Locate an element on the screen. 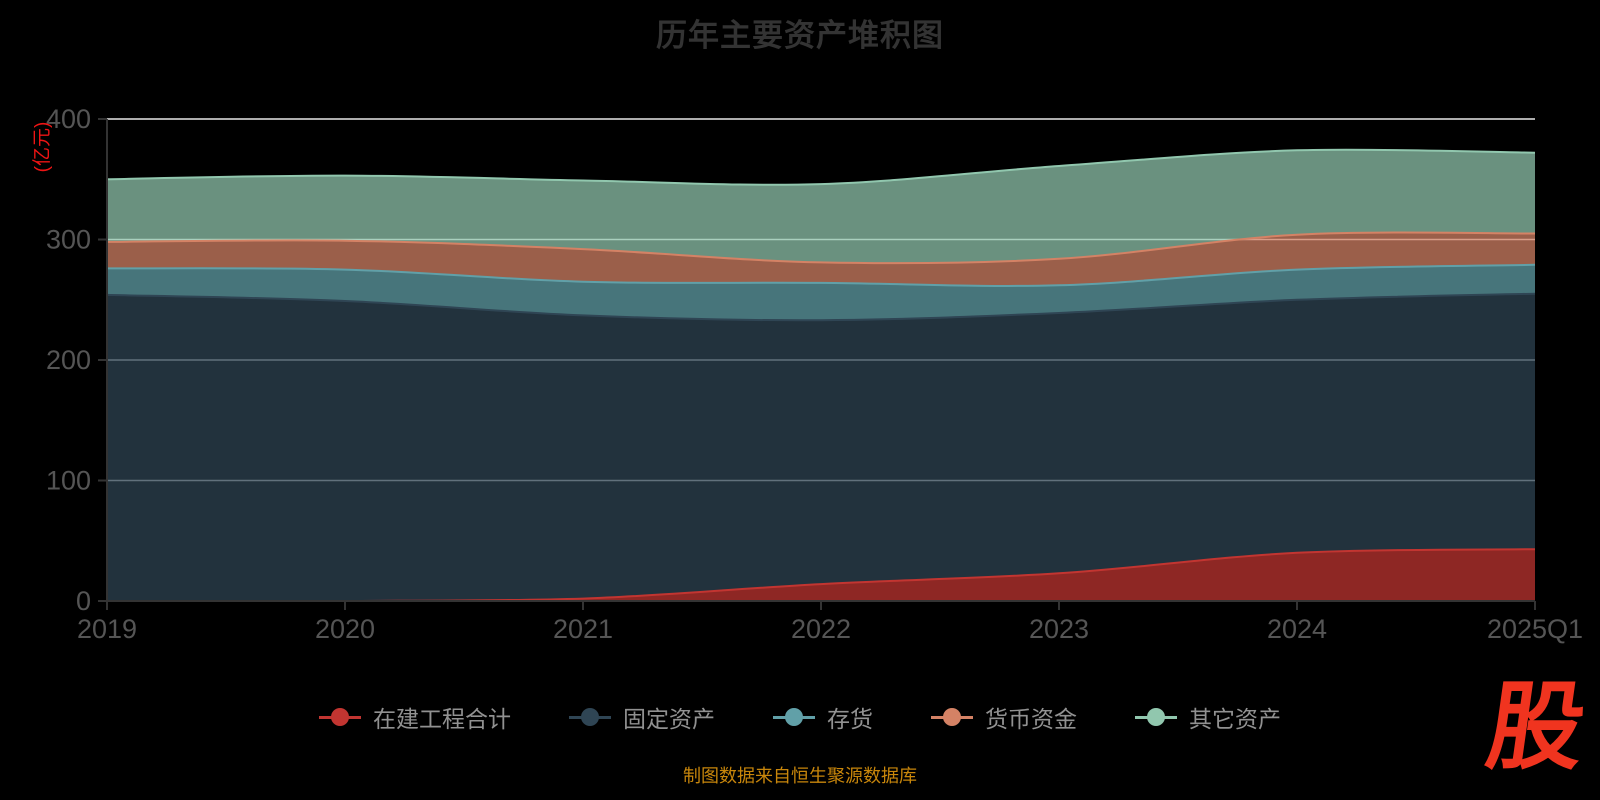 This screenshot has height=800, width=1600. legend-item-2: 固定资产 is located at coordinates (642, 717).